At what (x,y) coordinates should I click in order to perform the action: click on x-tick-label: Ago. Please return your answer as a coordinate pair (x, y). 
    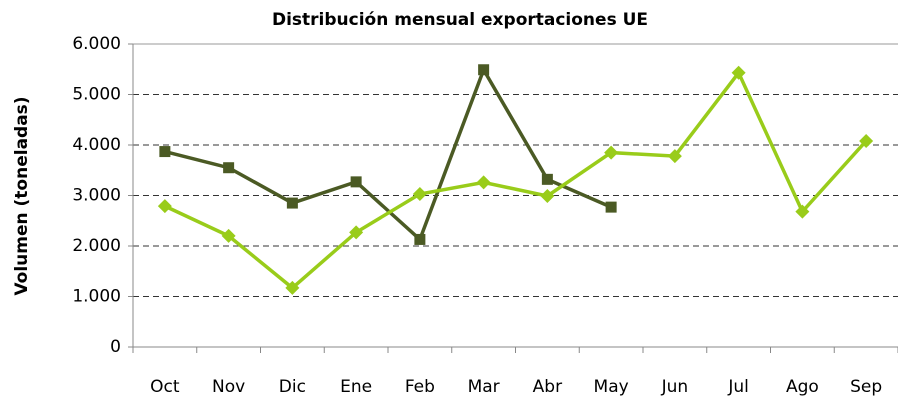
    Looking at the image, I should click on (802, 387).